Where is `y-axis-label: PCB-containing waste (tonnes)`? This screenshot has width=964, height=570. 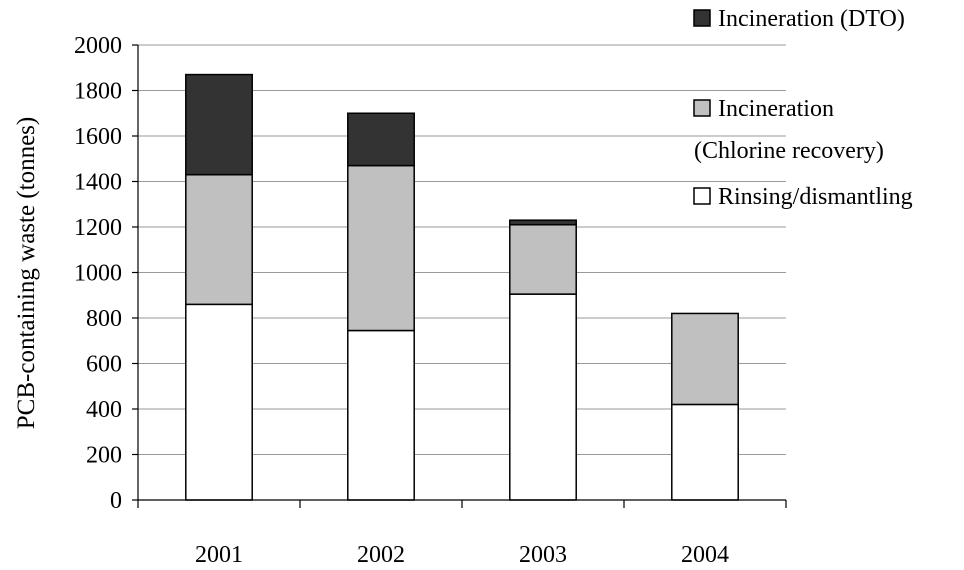
y-axis-label: PCB-containing waste (tonnes) is located at coordinates (26, 273).